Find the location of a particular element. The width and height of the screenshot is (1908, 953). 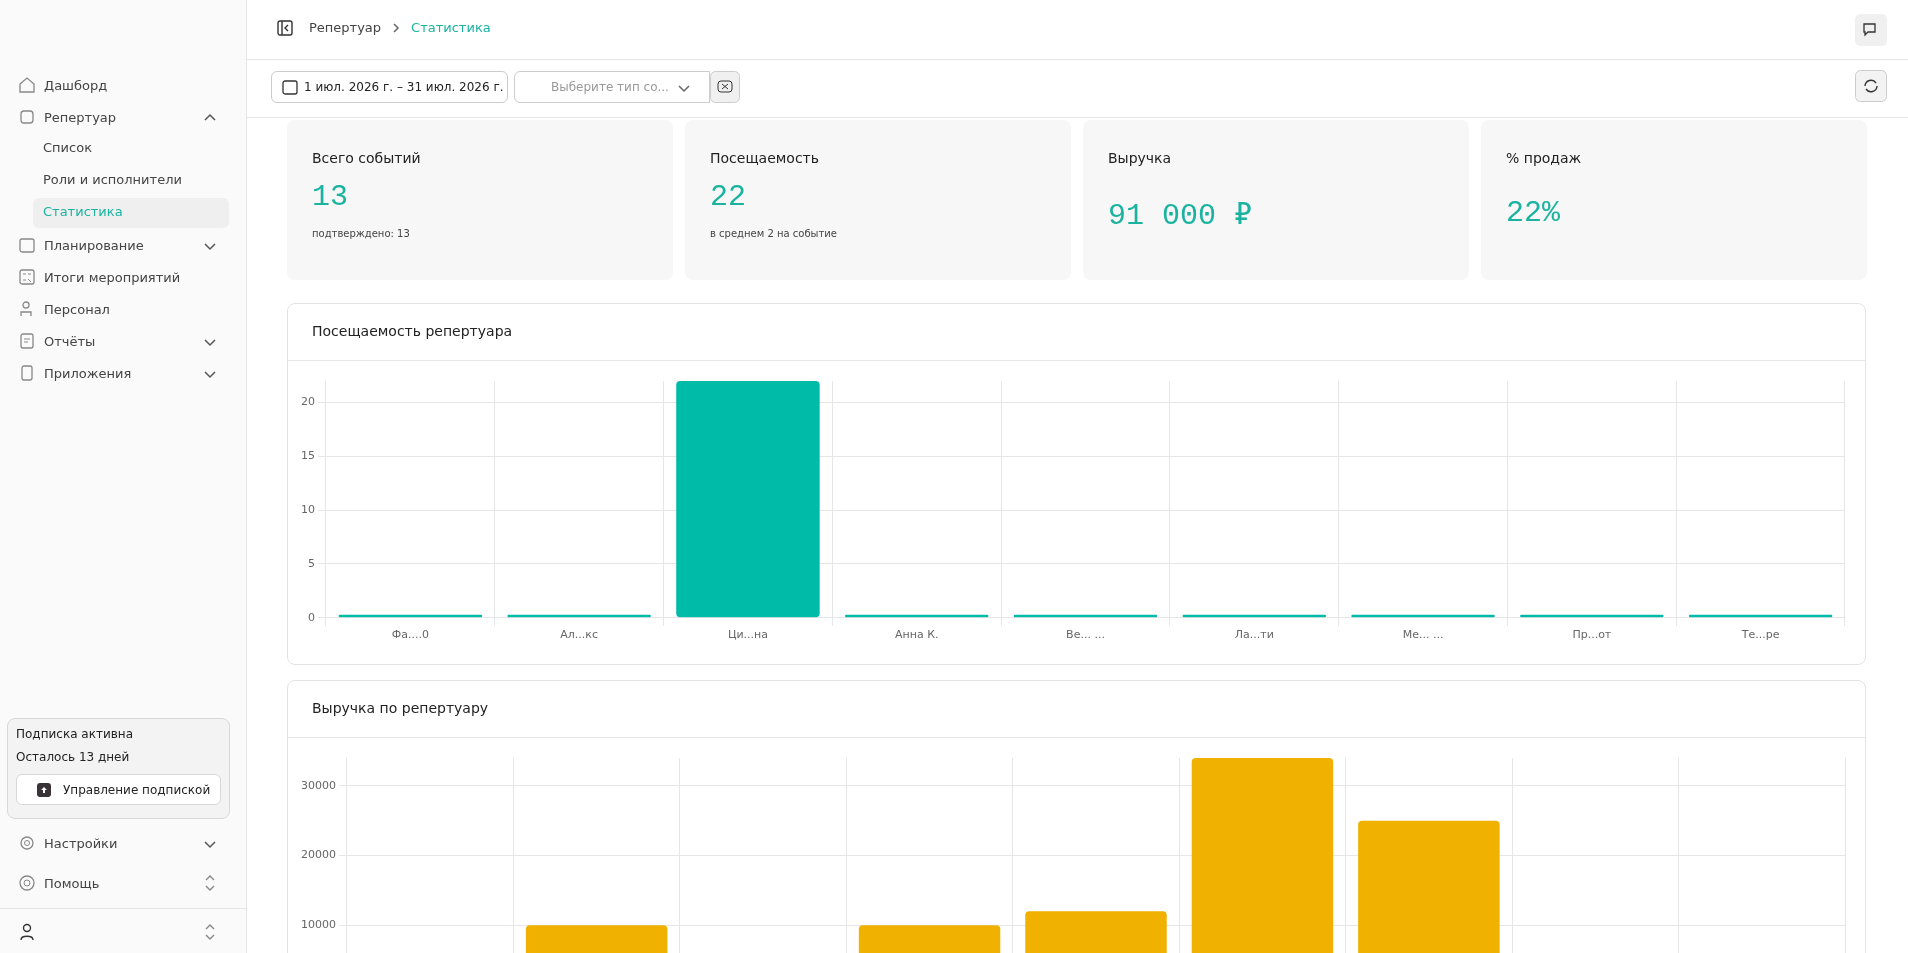

text: 22 is located at coordinates (728, 197).